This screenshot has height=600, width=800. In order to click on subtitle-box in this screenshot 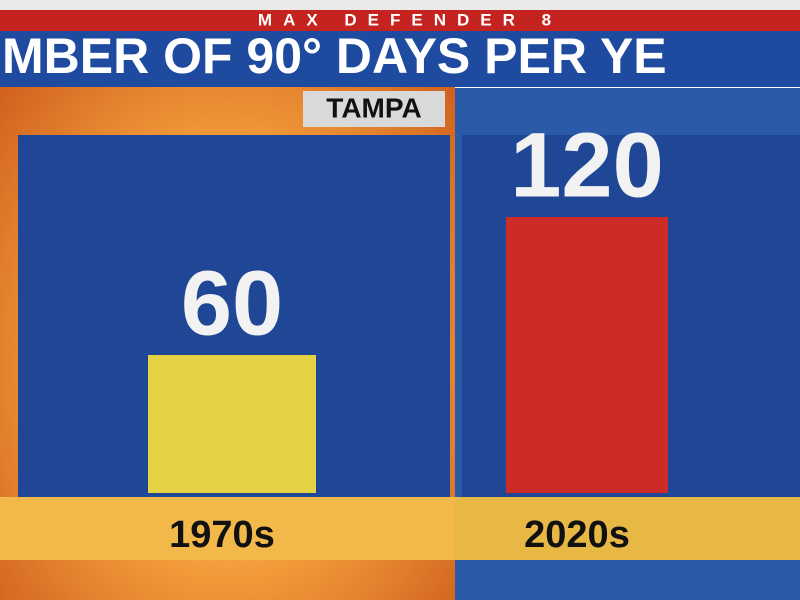, I will do `click(374, 109)`.